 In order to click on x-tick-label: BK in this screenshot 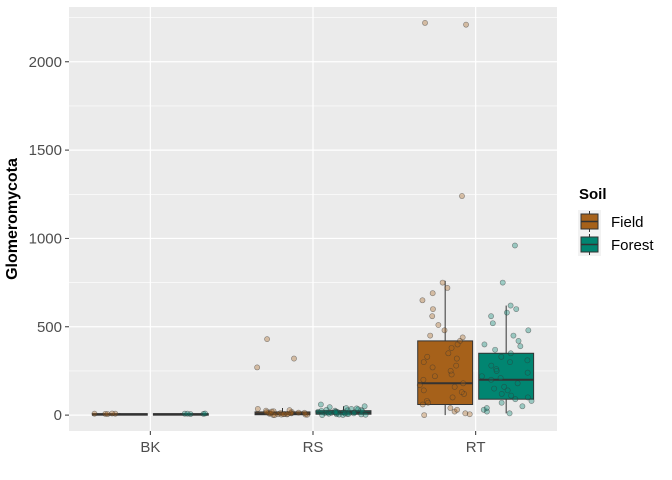, I will do `click(150, 447)`.